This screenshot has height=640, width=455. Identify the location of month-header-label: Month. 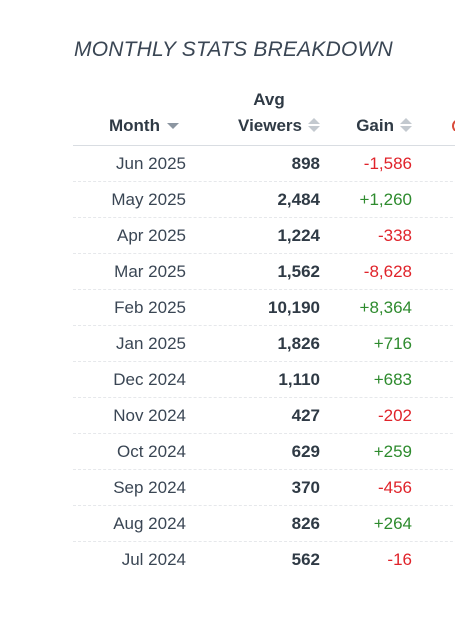
(134, 125).